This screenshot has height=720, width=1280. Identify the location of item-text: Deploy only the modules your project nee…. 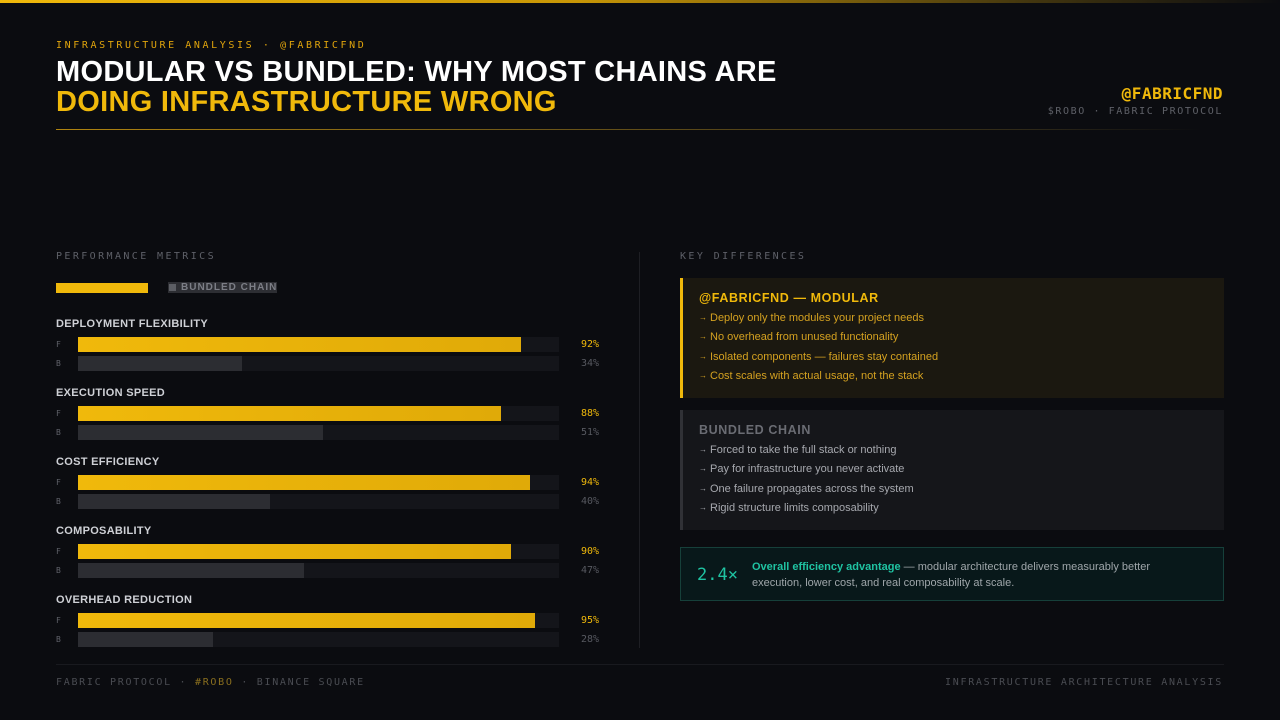
(817, 318).